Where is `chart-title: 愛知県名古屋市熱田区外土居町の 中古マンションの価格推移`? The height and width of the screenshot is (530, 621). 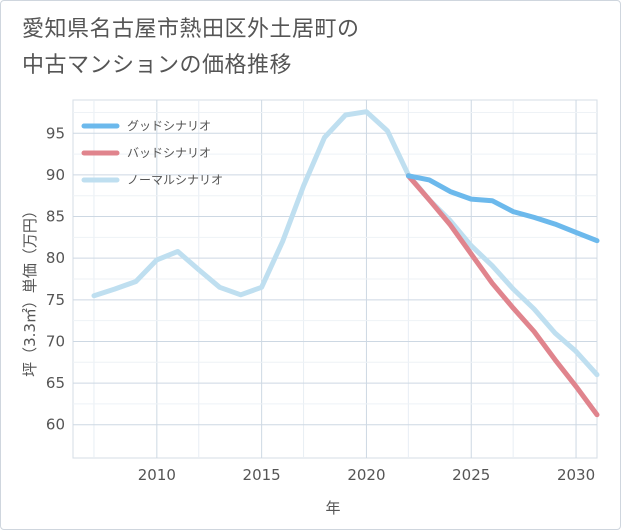
chart-title: 愛知県名古屋市熱田区外土居町の 中古マンションの価格推移 is located at coordinates (191, 48).